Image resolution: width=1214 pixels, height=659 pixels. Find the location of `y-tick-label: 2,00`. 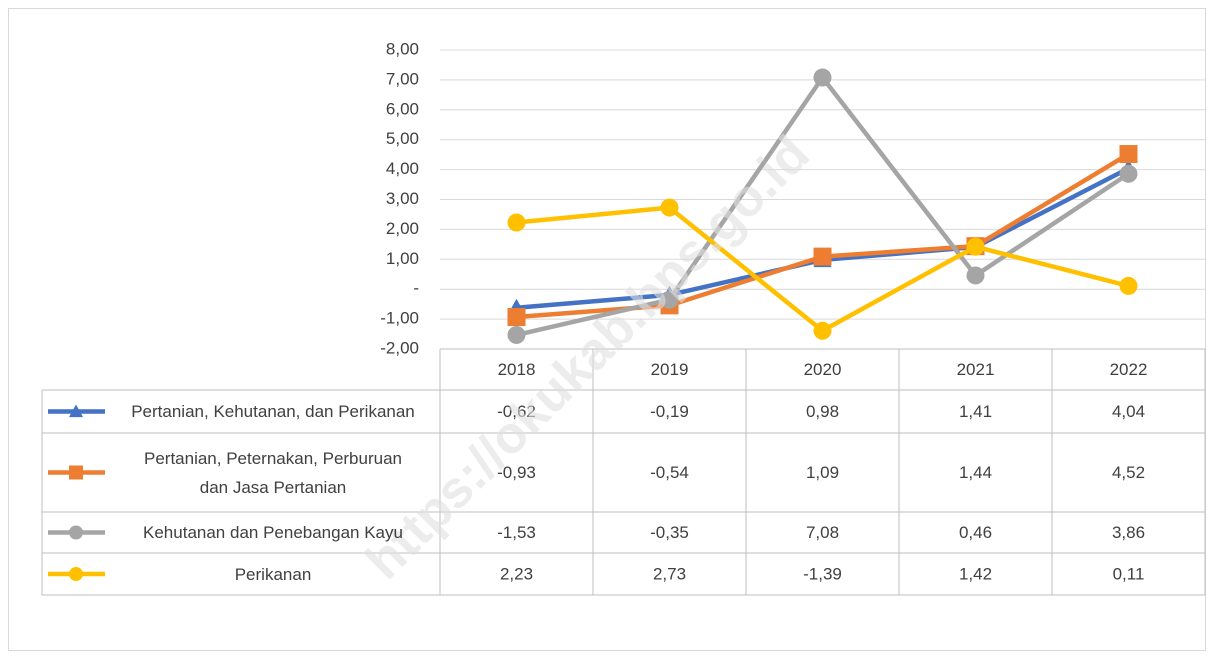

y-tick-label: 2,00 is located at coordinates (402, 228).